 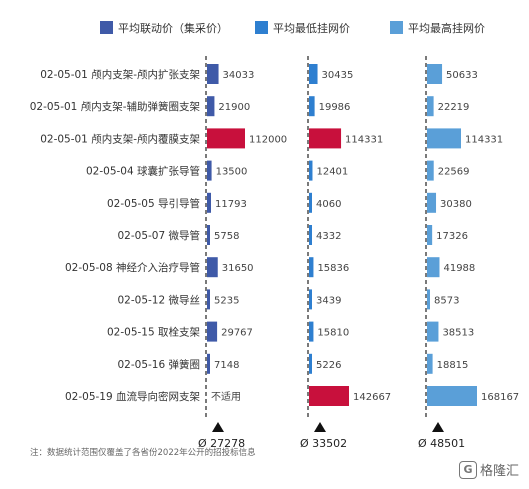 I want to click on data-label: 30380, so click(x=456, y=204).